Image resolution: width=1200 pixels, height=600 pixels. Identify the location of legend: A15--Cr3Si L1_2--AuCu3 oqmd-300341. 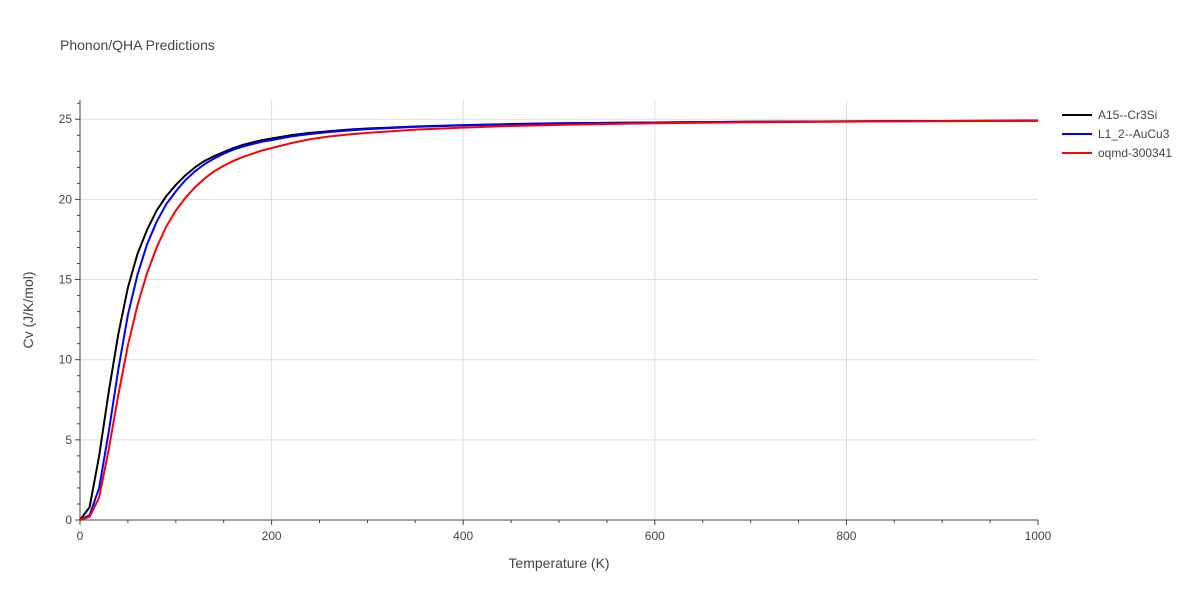
(1117, 134).